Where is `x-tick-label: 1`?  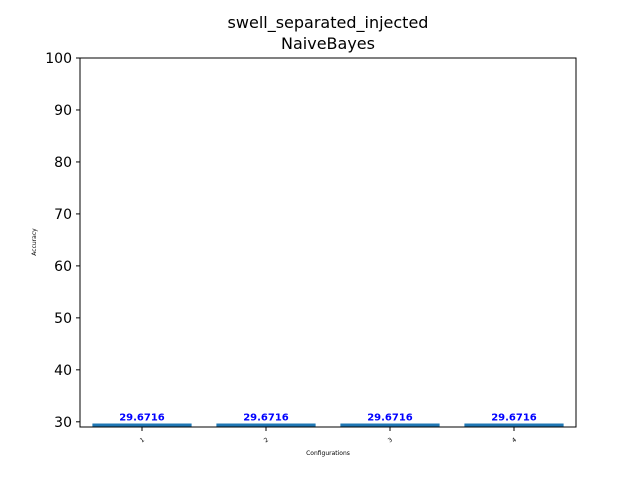
x-tick-label: 1 is located at coordinates (142, 440).